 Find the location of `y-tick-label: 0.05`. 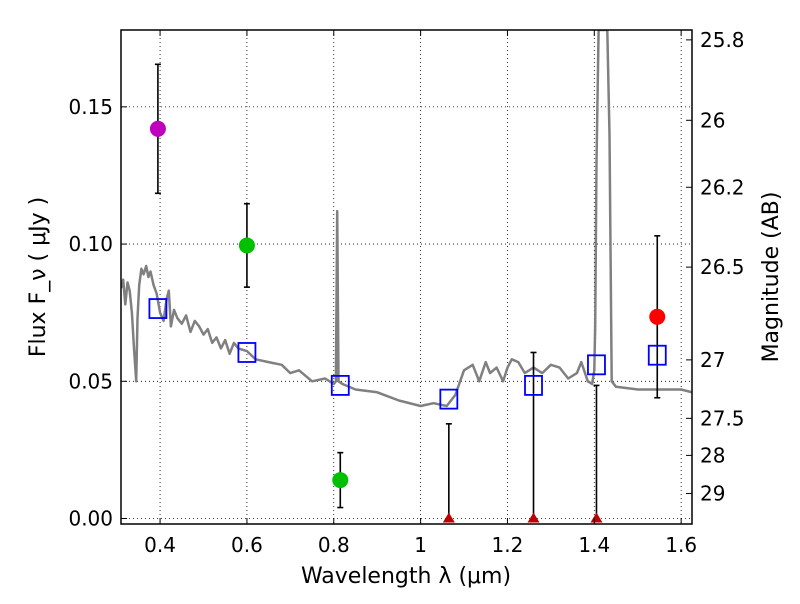

y-tick-label: 0.05 is located at coordinates (90, 381).